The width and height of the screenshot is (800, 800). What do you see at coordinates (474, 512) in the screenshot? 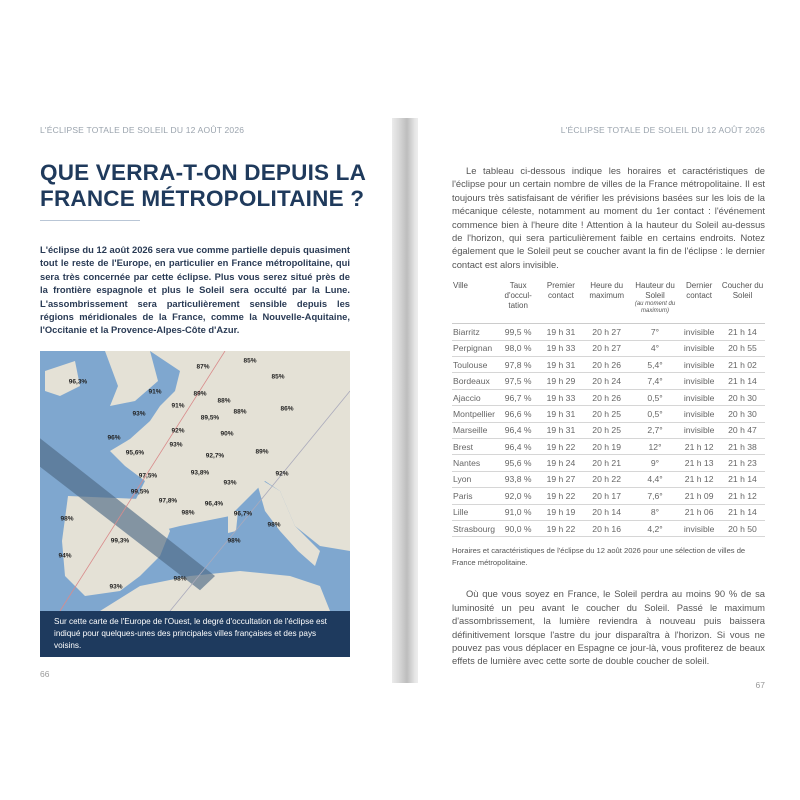
I see `table-cell: Lille` at bounding box center [474, 512].